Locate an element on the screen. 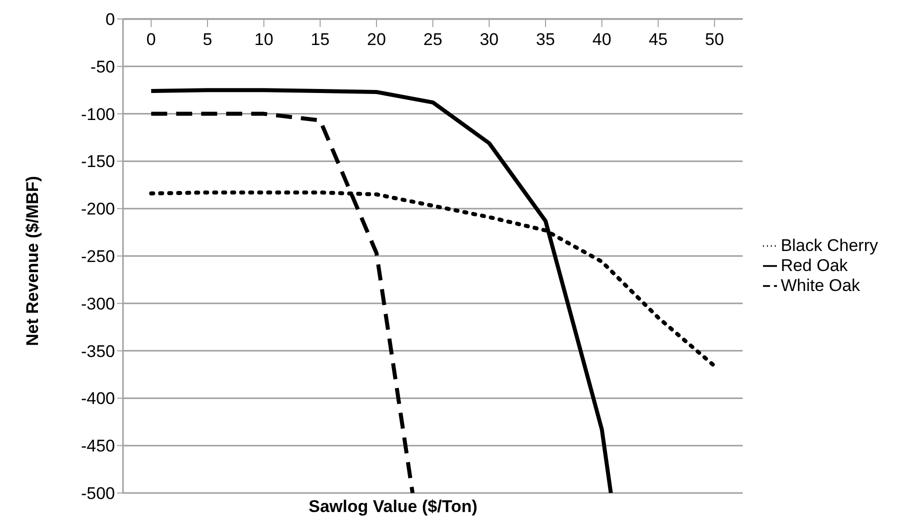 This screenshot has height=531, width=908. x-tick-label: 0 is located at coordinates (151, 39).